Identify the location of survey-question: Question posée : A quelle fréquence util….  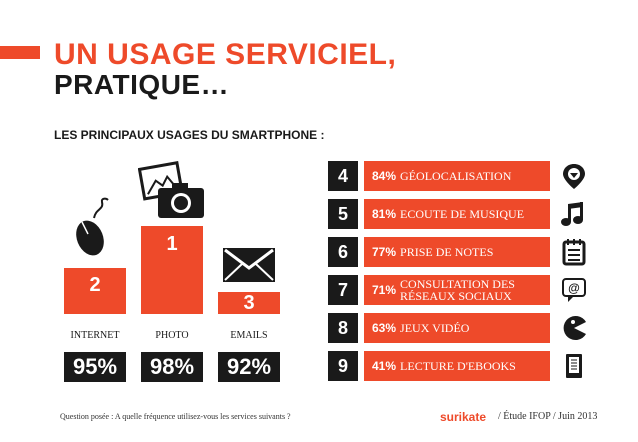
(175, 416).